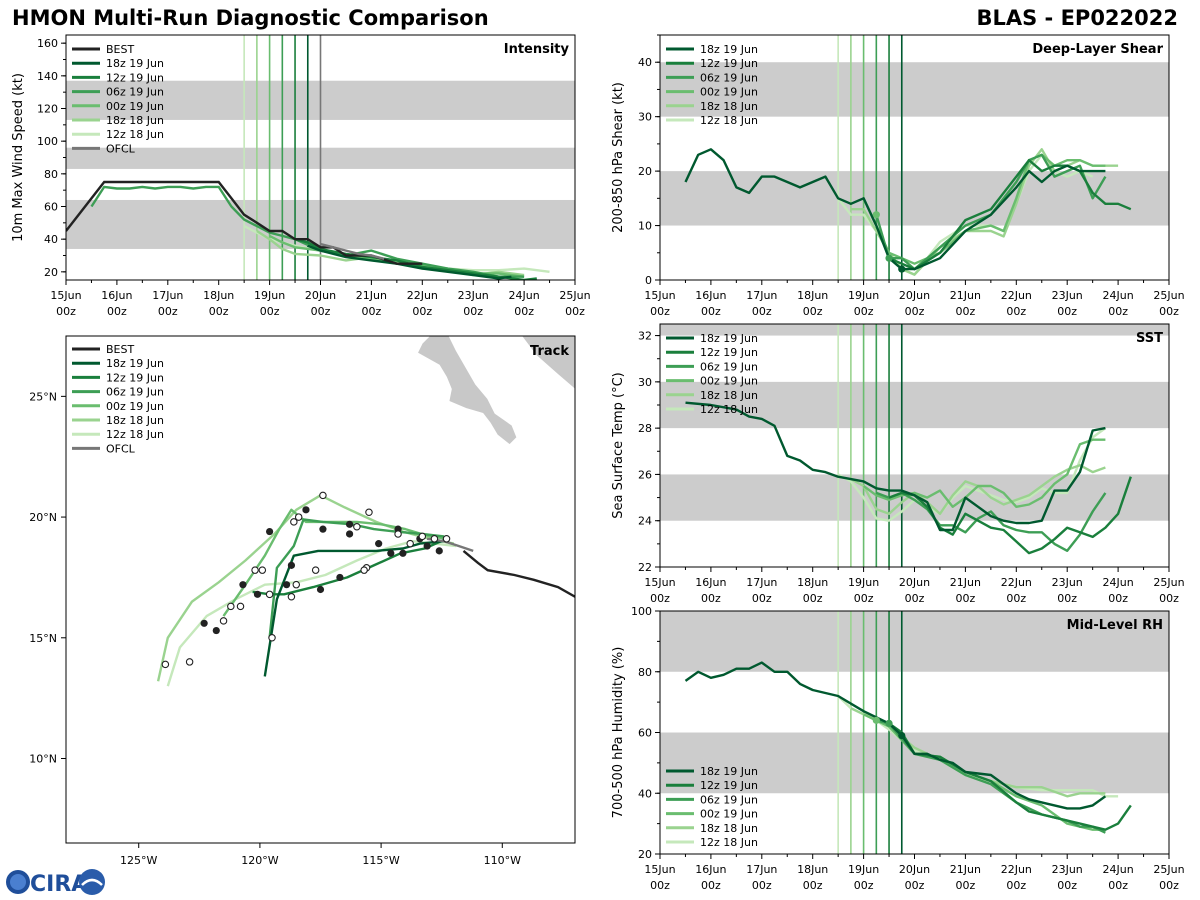  I want to click on sst-x-tick-label: 23Jun, so click(1067, 582).